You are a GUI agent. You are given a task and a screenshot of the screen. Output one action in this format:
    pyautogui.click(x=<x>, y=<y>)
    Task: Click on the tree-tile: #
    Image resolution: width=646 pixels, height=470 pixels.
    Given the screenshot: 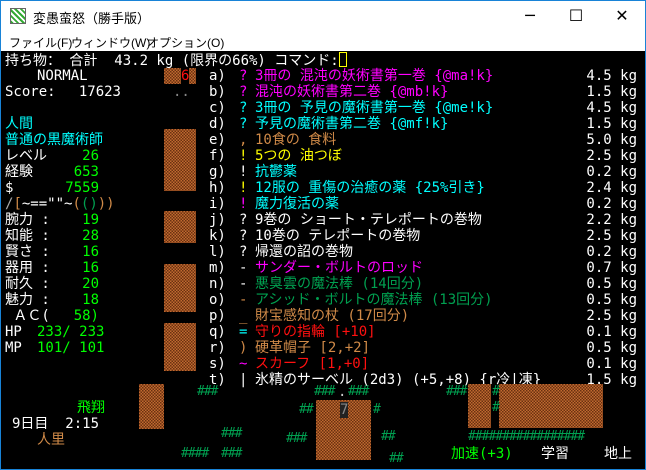 What is the action you would take?
    pyautogui.click(x=496, y=391)
    